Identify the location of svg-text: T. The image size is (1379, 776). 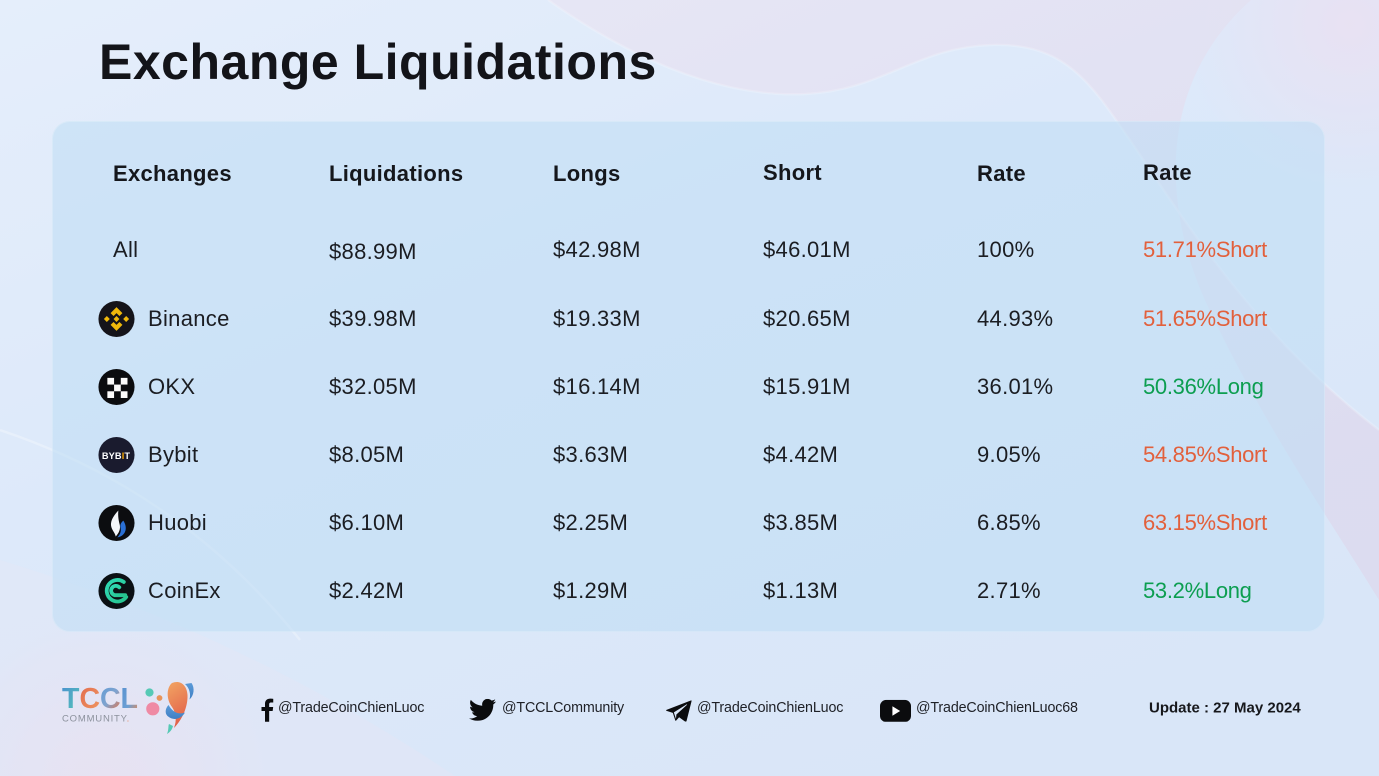
(71, 699).